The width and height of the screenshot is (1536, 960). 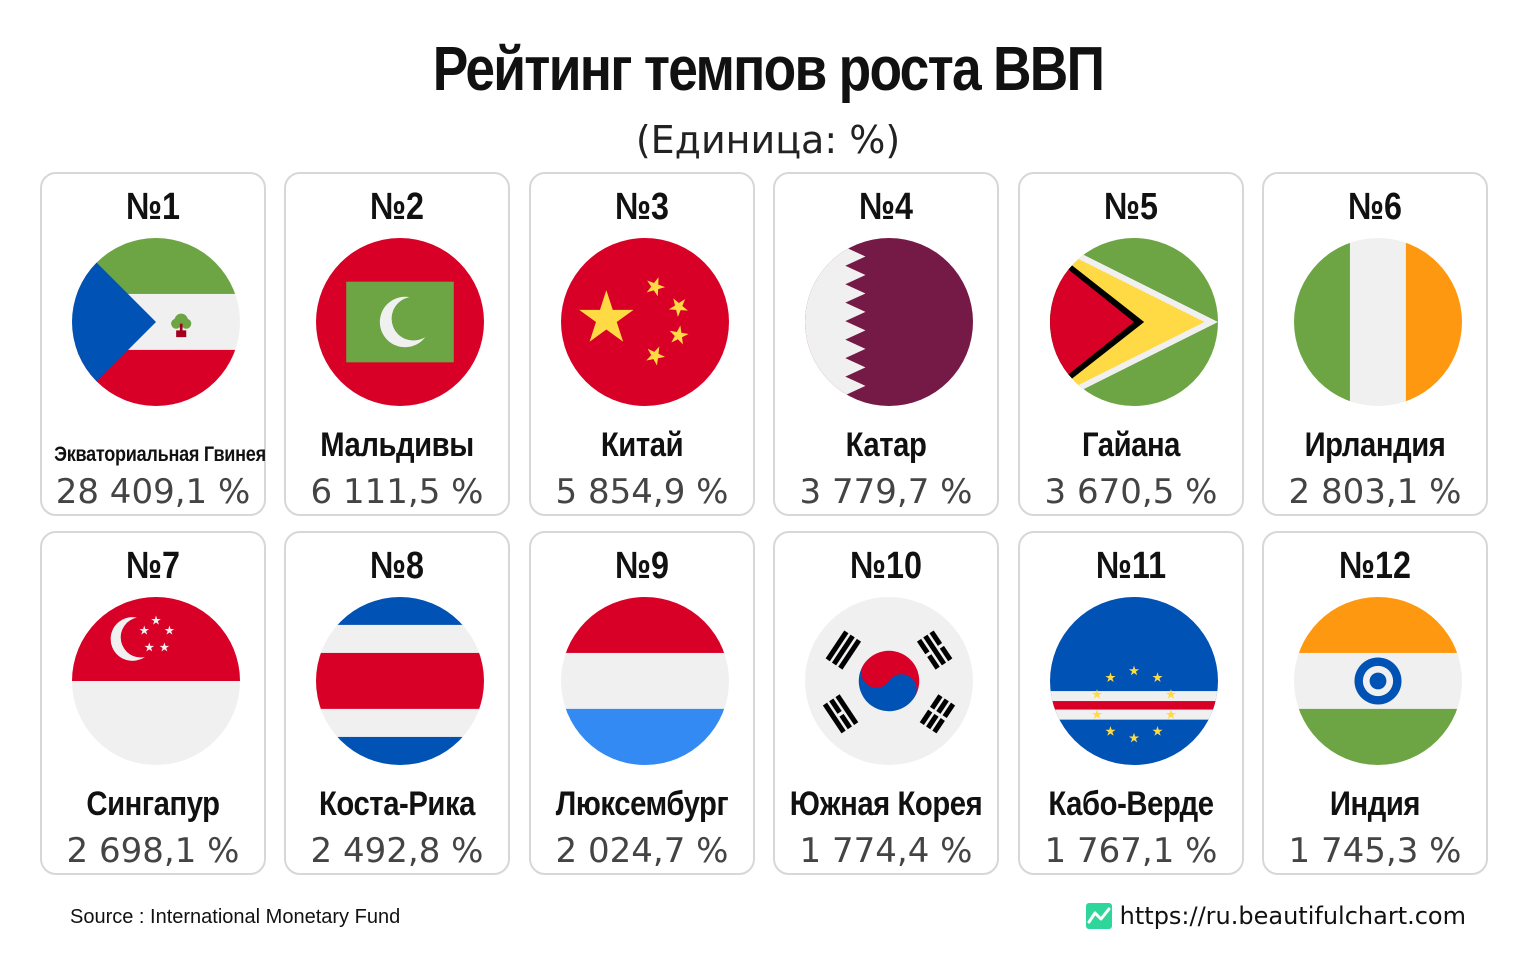 What do you see at coordinates (1131, 445) in the screenshot?
I see `country-name: Гайана` at bounding box center [1131, 445].